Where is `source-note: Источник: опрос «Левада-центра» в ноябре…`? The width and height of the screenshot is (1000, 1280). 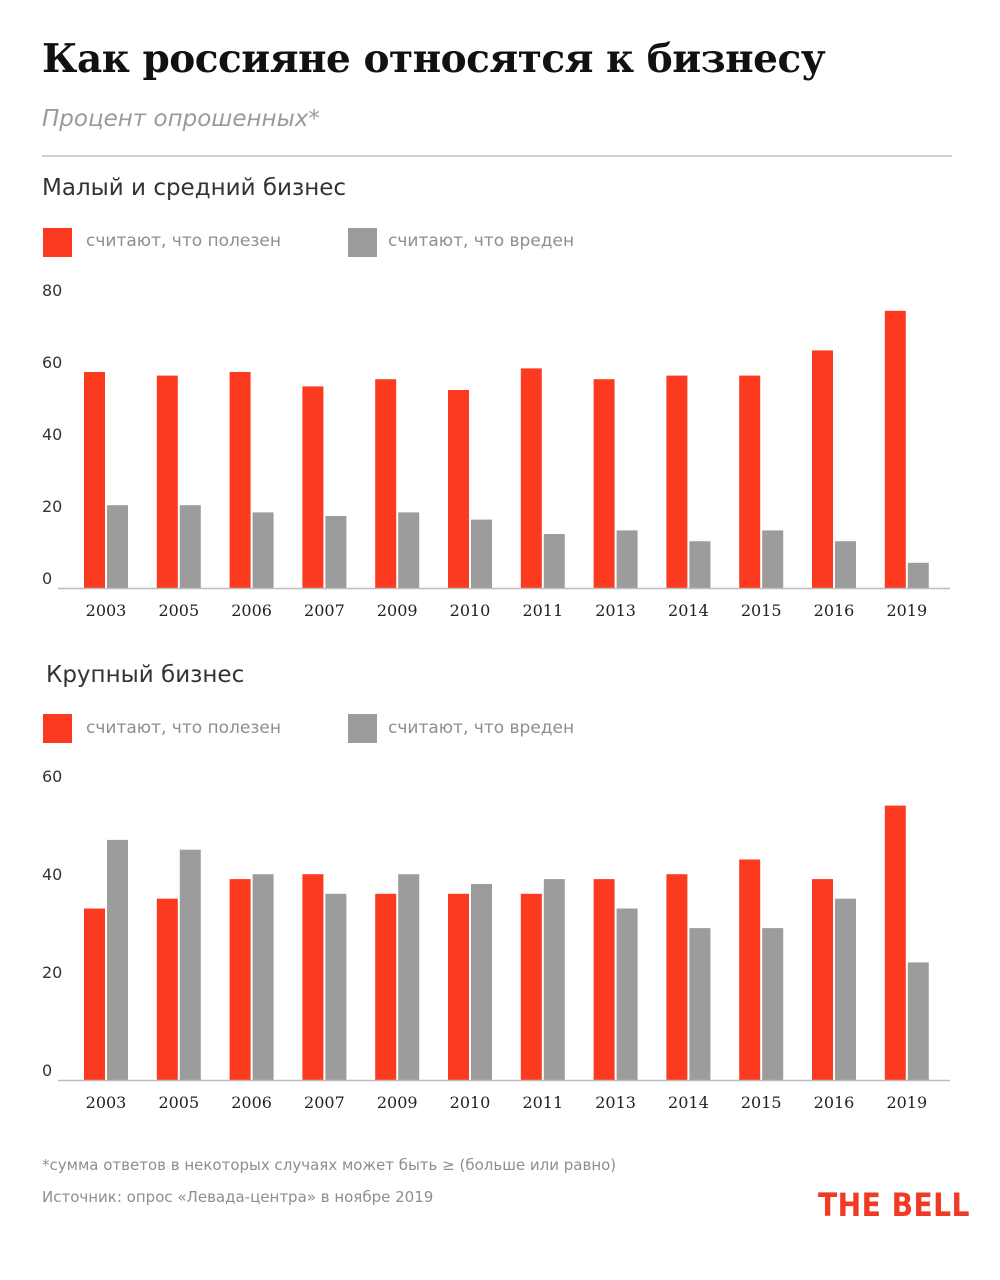 source-note: Источник: опрос «Левада-центра» в ноябре… is located at coordinates (238, 1197).